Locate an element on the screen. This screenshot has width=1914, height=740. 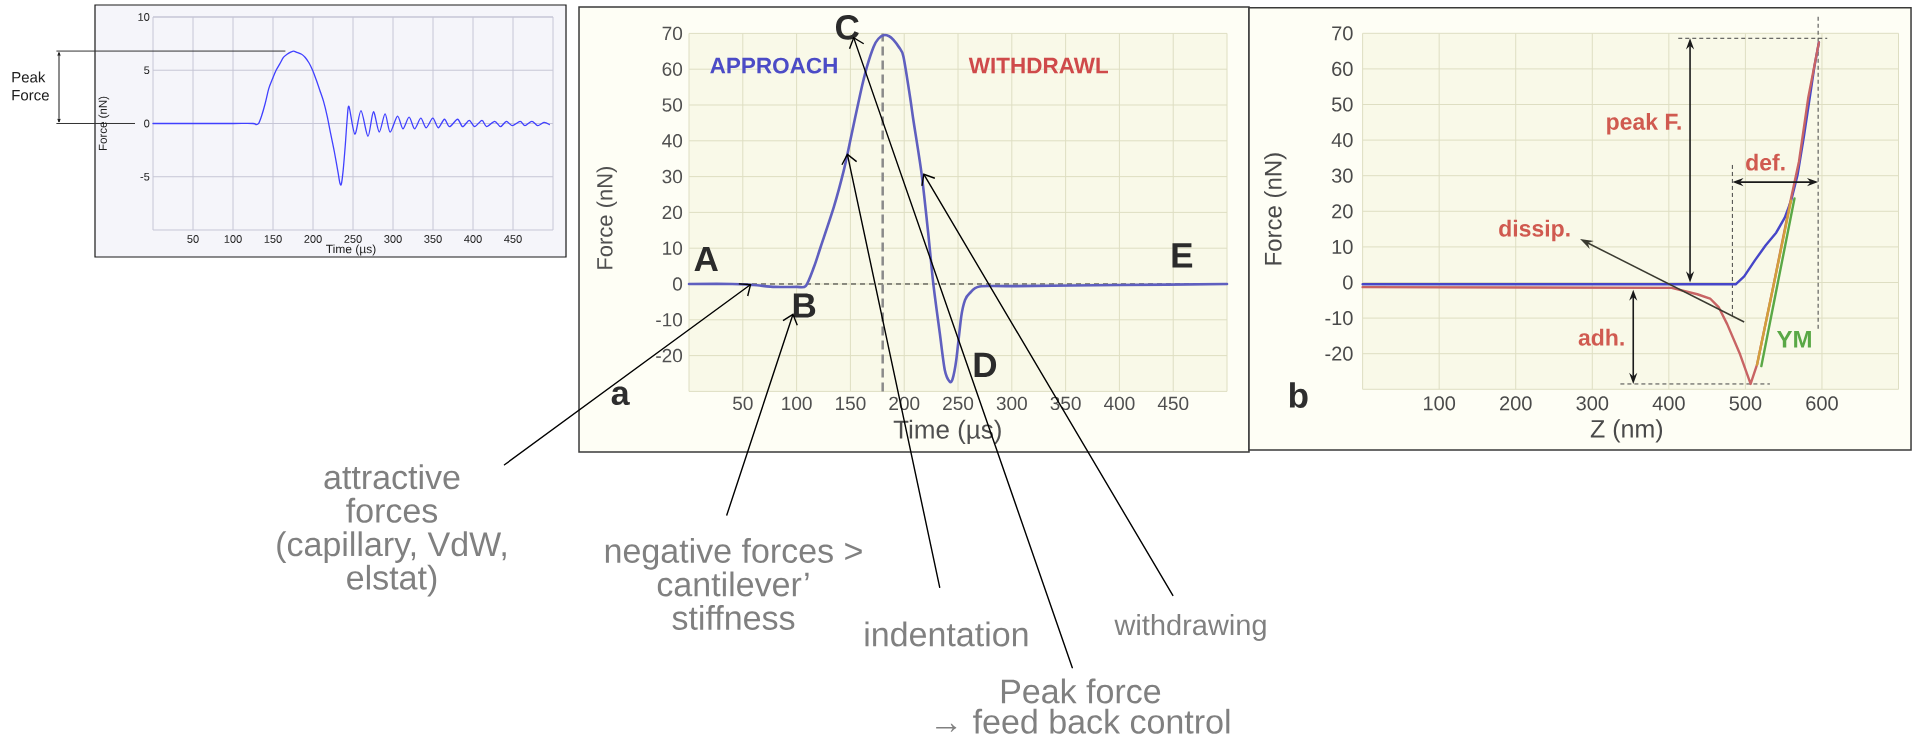
annotation: B is located at coordinates (804, 305).